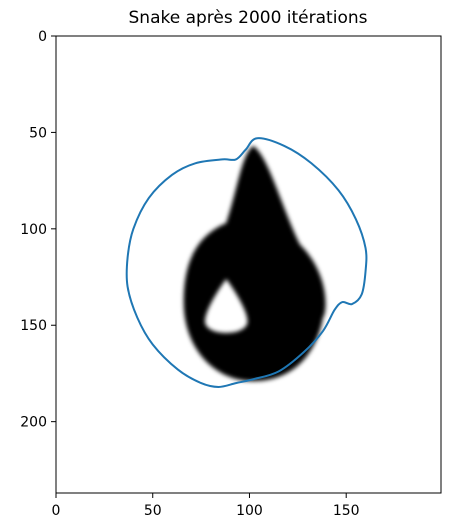 This screenshot has height=530, width=454. What do you see at coordinates (248, 18) in the screenshot?
I see `chart-title: Snake après 2000 itérations` at bounding box center [248, 18].